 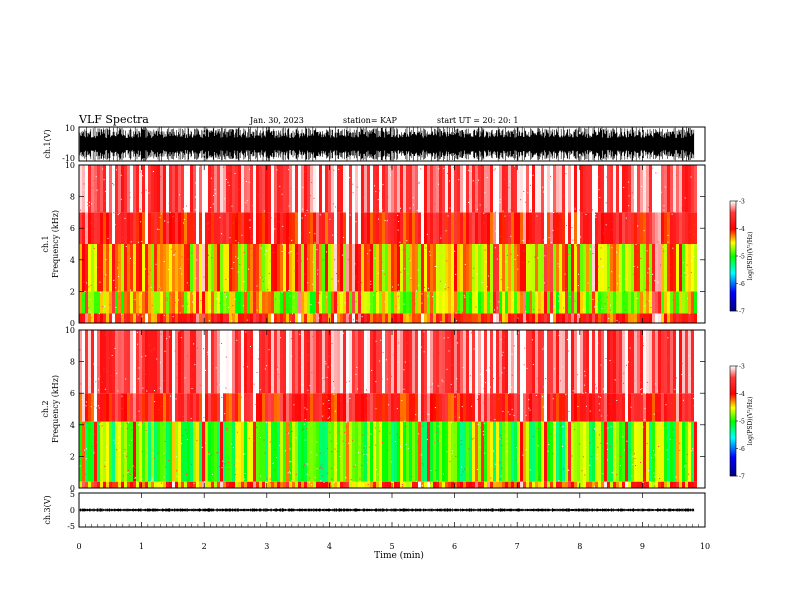 What do you see at coordinates (742, 449) in the screenshot?
I see `colorbar-tick-label: -6` at bounding box center [742, 449].